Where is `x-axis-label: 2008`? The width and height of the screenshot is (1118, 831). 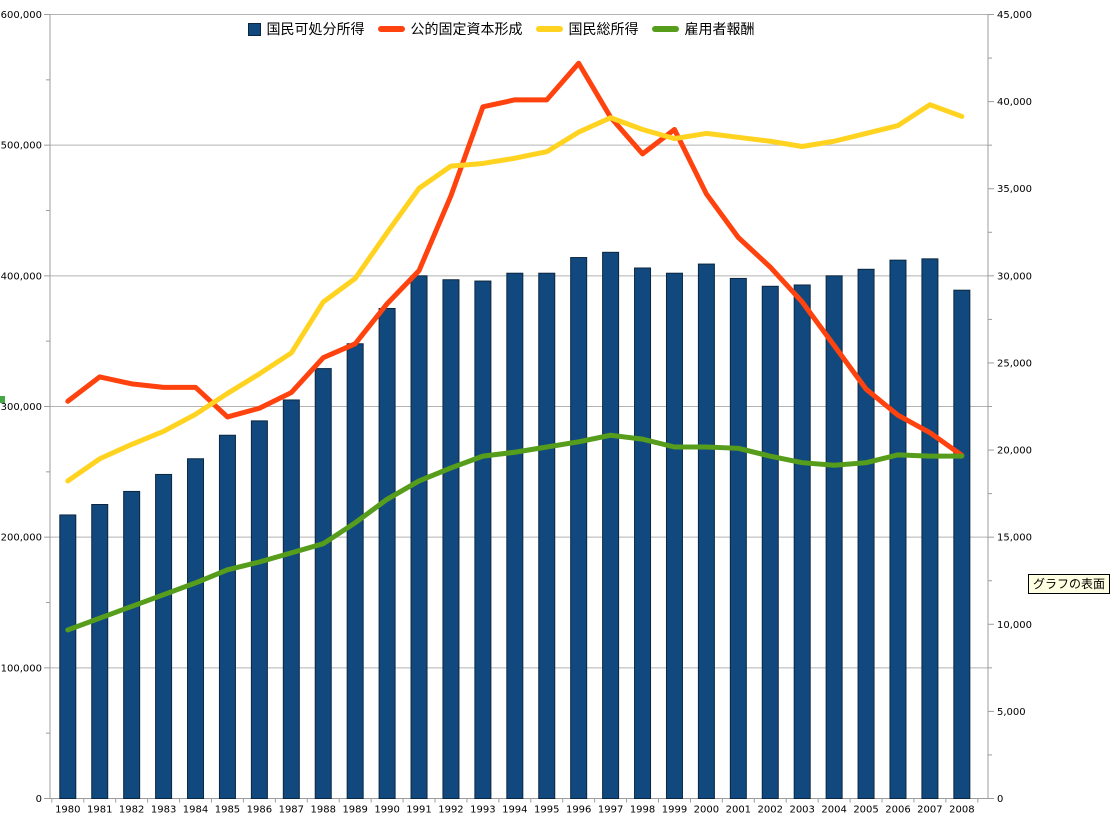 x-axis-label: 2008 is located at coordinates (961, 810).